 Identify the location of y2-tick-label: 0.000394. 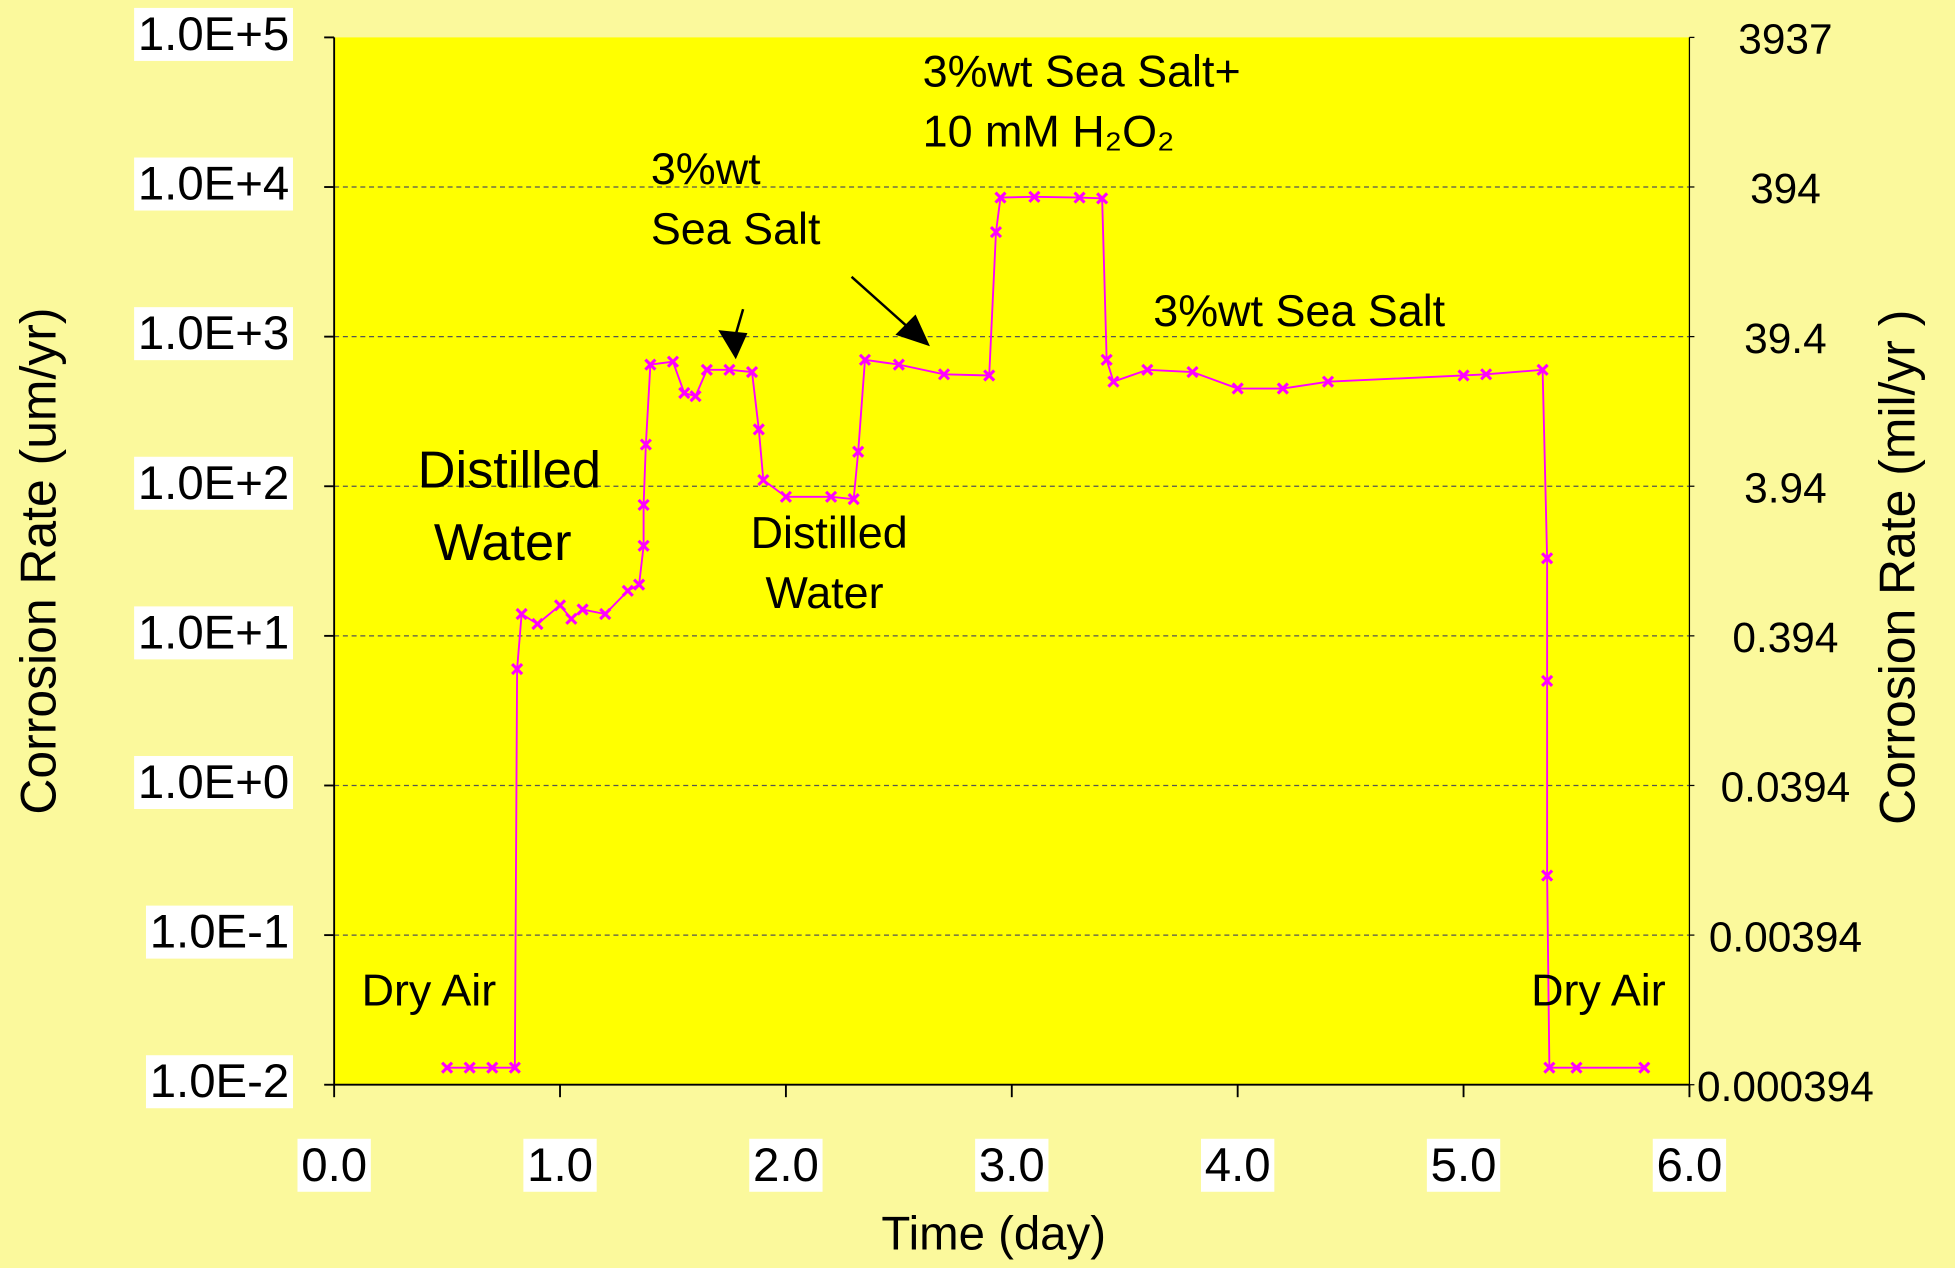
(1785, 1086).